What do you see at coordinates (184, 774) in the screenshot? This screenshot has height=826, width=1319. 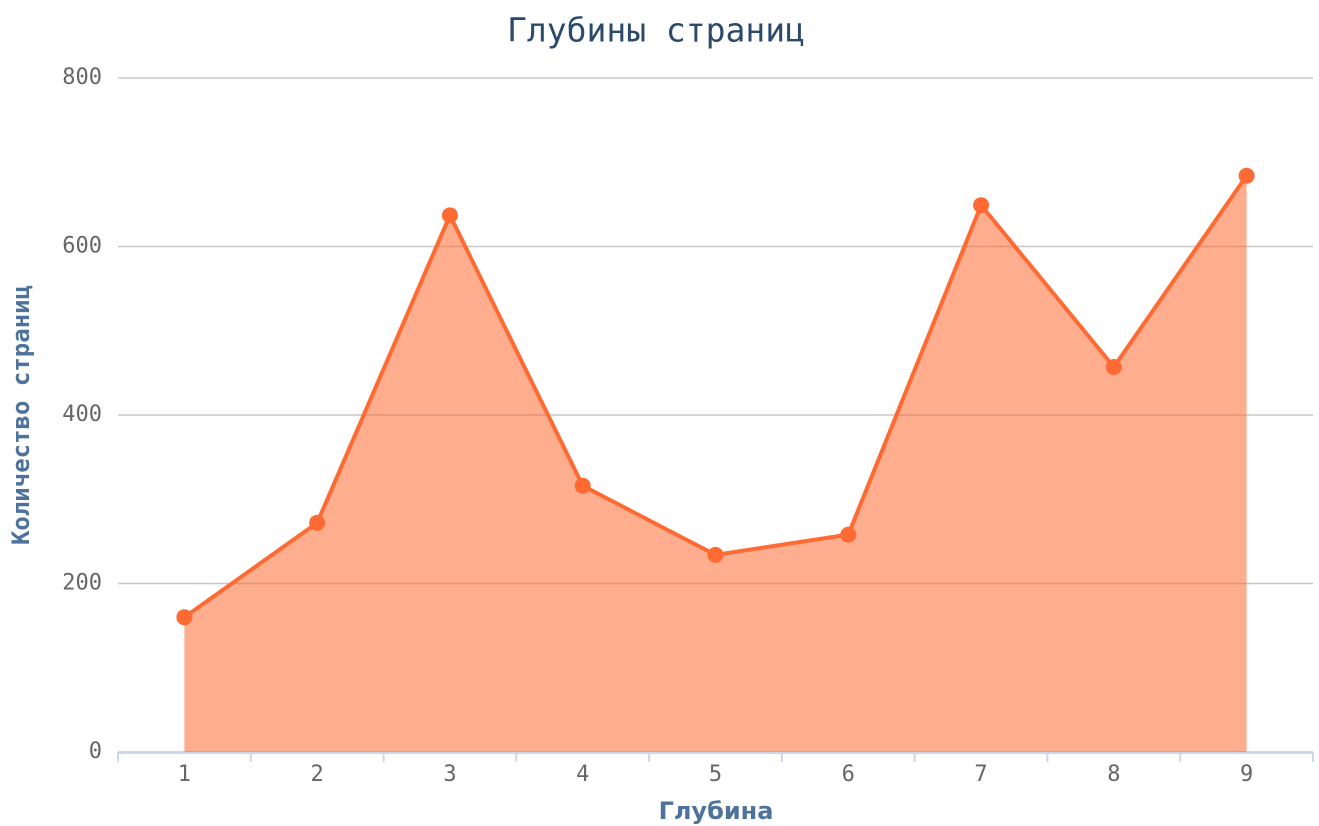 I see `x-tick-label: 1` at bounding box center [184, 774].